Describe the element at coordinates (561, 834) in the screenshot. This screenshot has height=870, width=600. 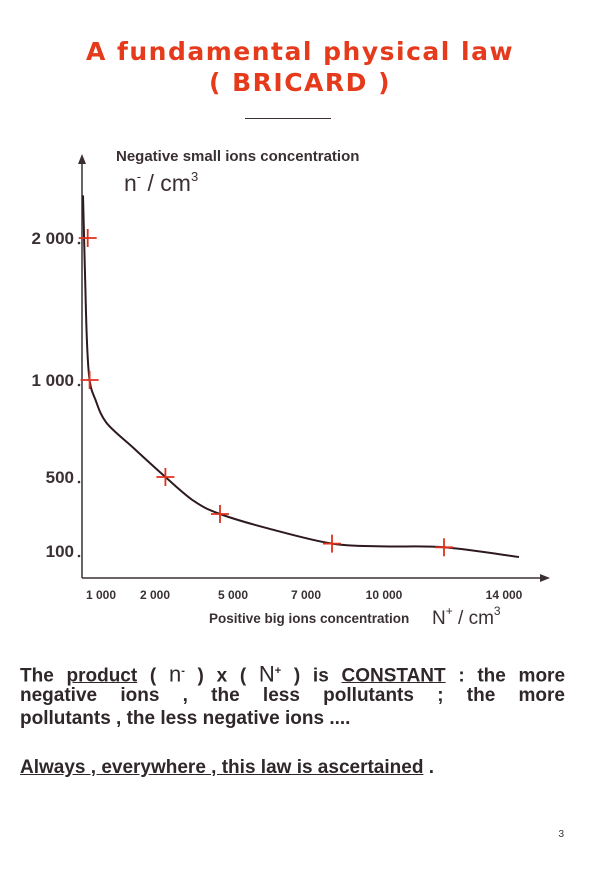
I see `page-number: 3` at that location.